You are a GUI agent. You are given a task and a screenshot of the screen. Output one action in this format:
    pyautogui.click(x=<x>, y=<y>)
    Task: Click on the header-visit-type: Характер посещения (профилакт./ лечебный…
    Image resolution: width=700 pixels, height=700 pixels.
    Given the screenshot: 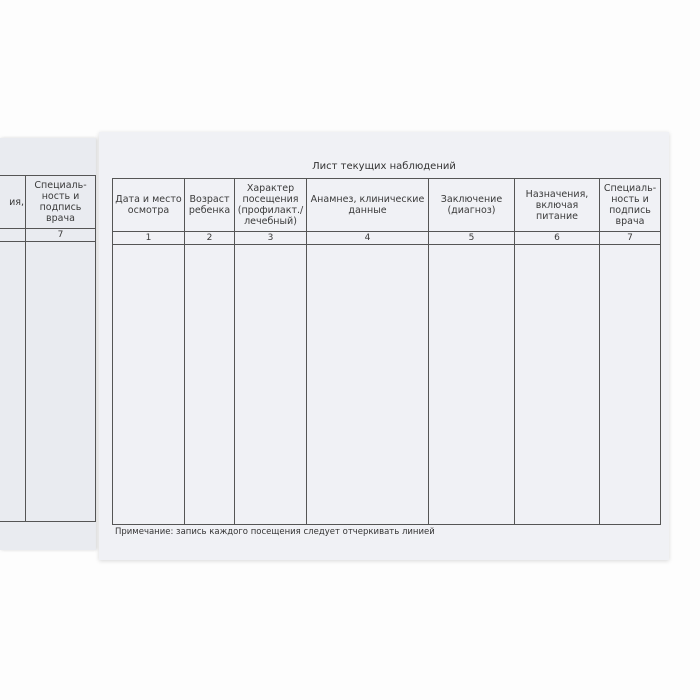 What is the action you would take?
    pyautogui.click(x=270, y=205)
    